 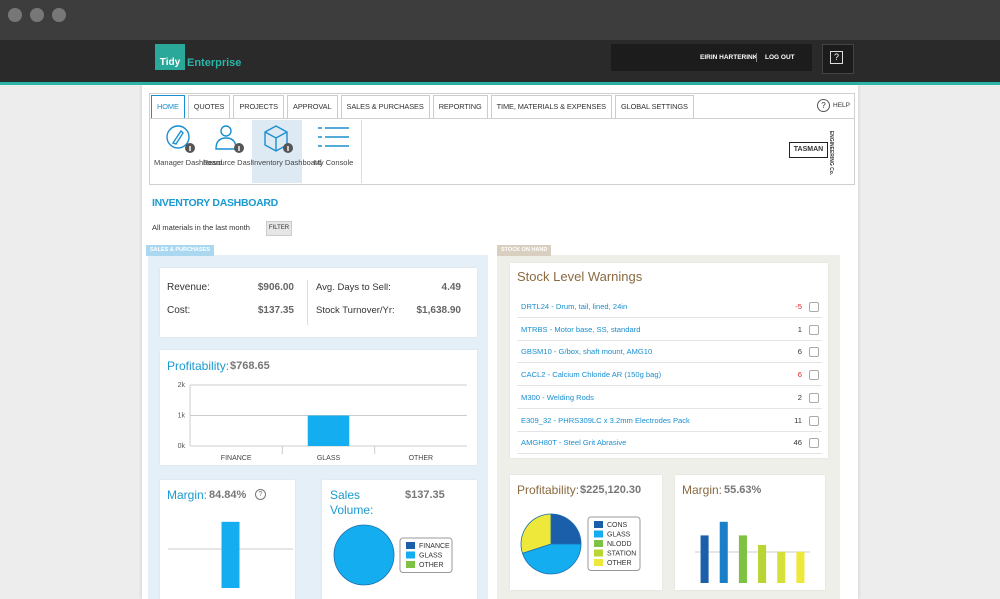 I want to click on nav-tab: GLOBAL SETTINGS, so click(x=654, y=106).